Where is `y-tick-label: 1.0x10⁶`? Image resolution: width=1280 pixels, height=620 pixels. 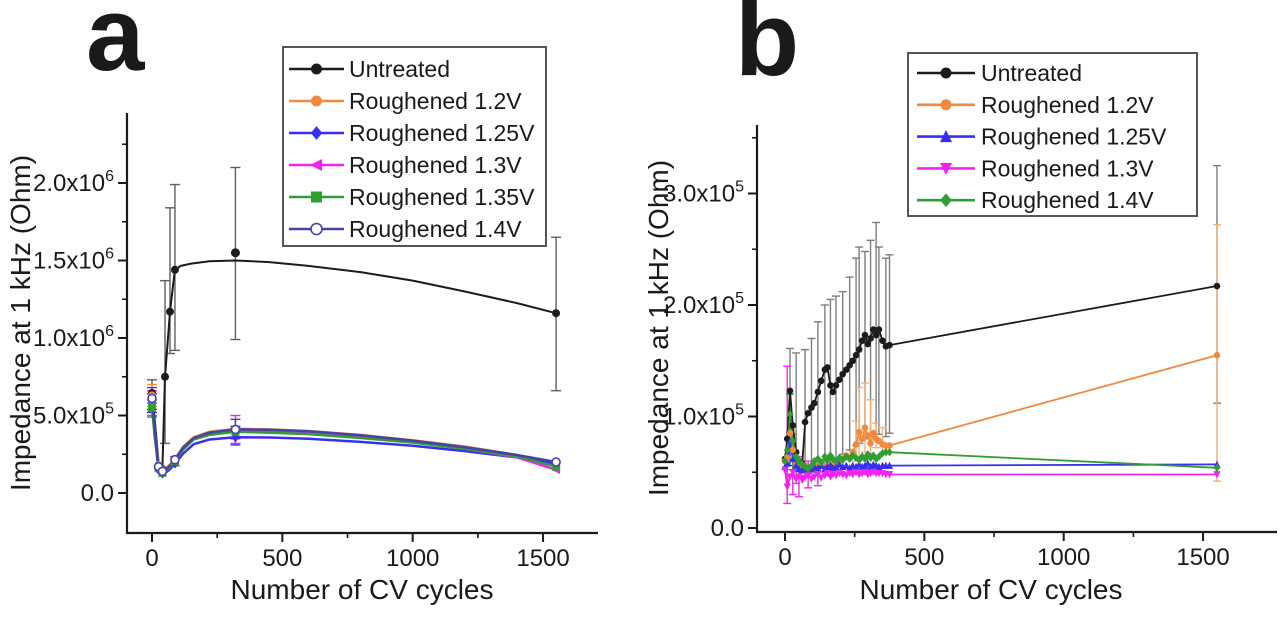
y-tick-label: 1.0x10⁶ is located at coordinates (73, 337).